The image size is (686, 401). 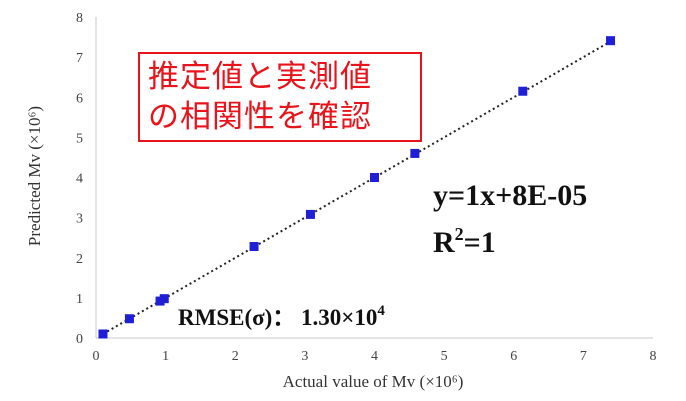 What do you see at coordinates (444, 356) in the screenshot?
I see `x-tick-label: 5` at bounding box center [444, 356].